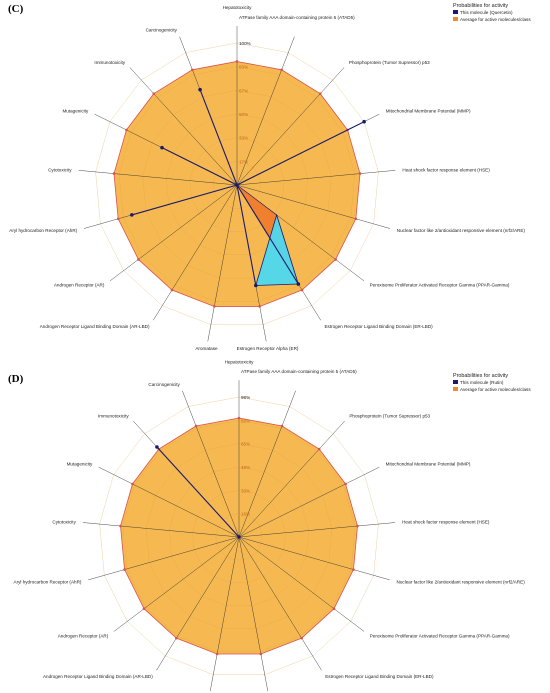 The width and height of the screenshot is (550, 693). What do you see at coordinates (206, 348) in the screenshot?
I see `axis-label: Aromatase` at bounding box center [206, 348].